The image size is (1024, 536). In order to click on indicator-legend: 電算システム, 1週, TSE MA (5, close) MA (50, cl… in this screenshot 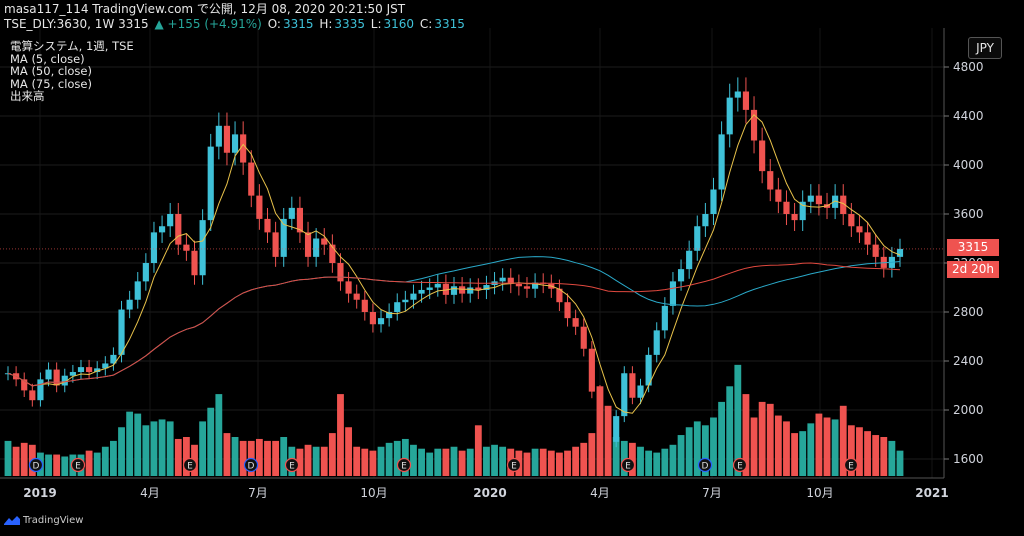, I will do `click(72, 71)`.